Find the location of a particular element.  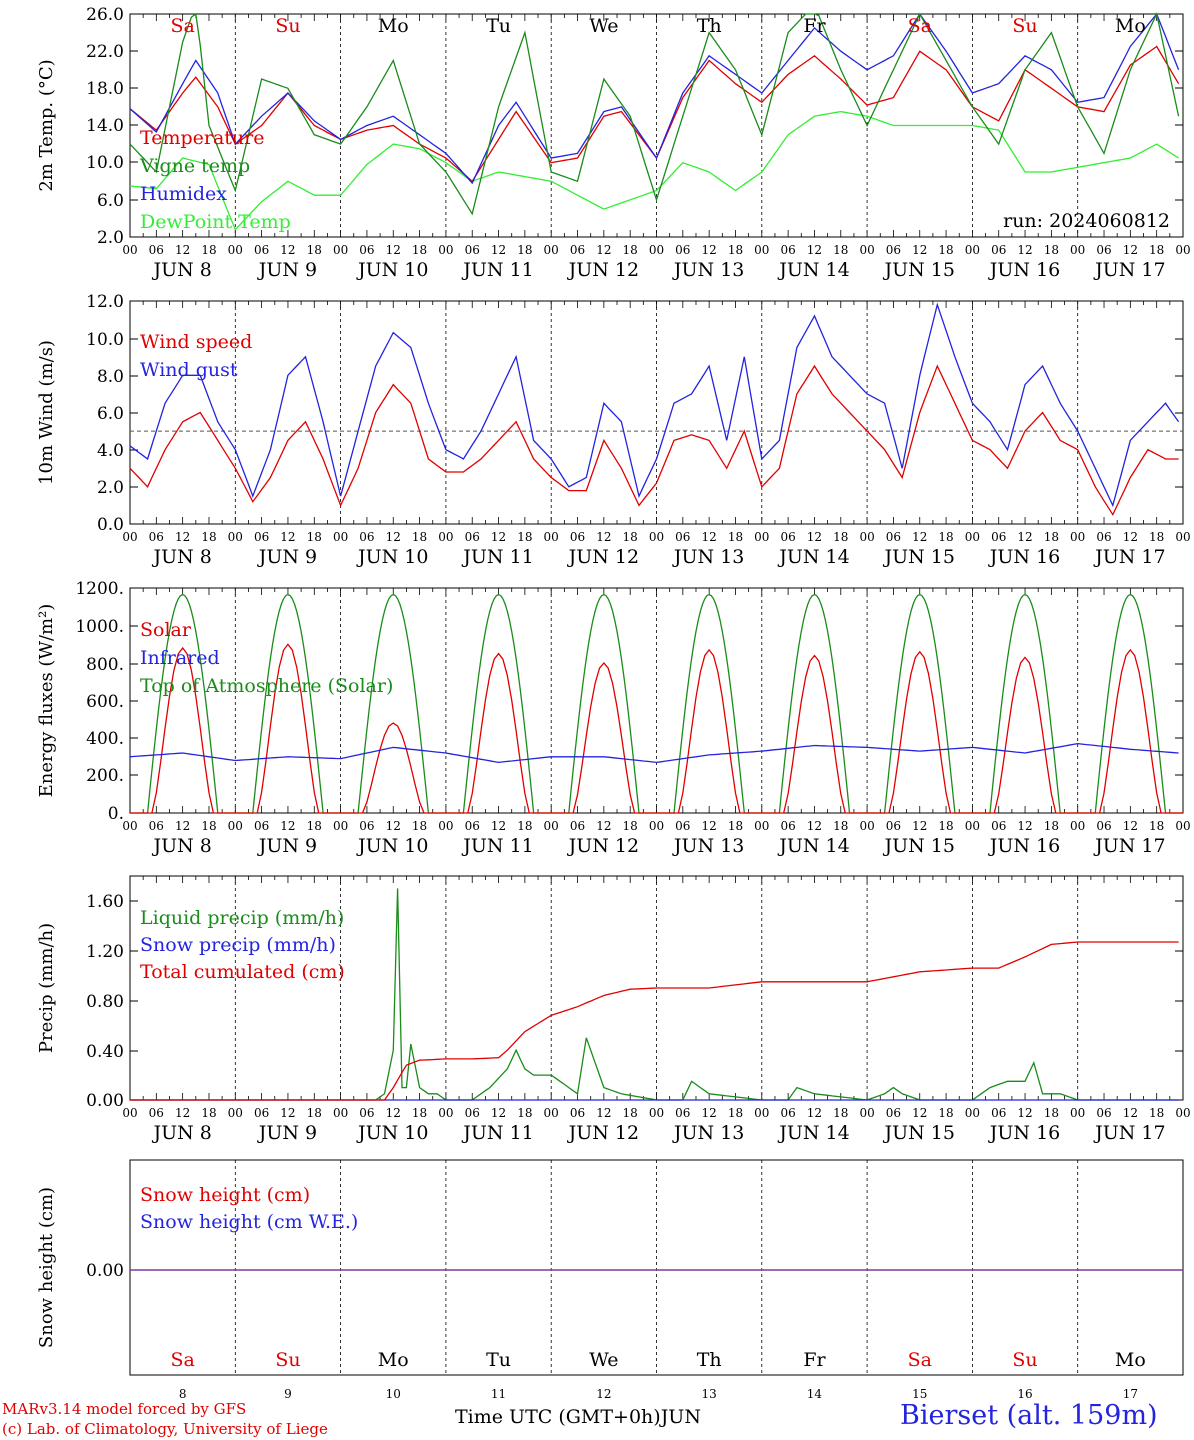

day-number-label: 8 is located at coordinates (183, 1394).